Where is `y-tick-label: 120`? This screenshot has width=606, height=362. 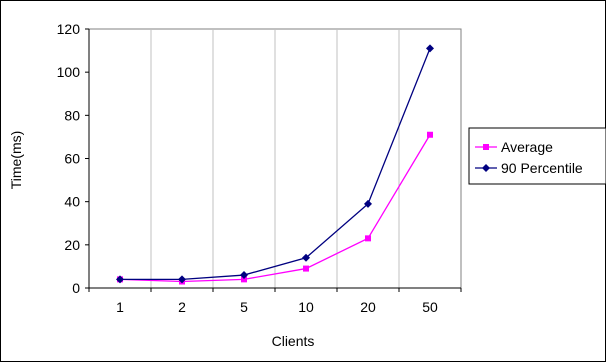
y-tick-label: 120 is located at coordinates (69, 29).